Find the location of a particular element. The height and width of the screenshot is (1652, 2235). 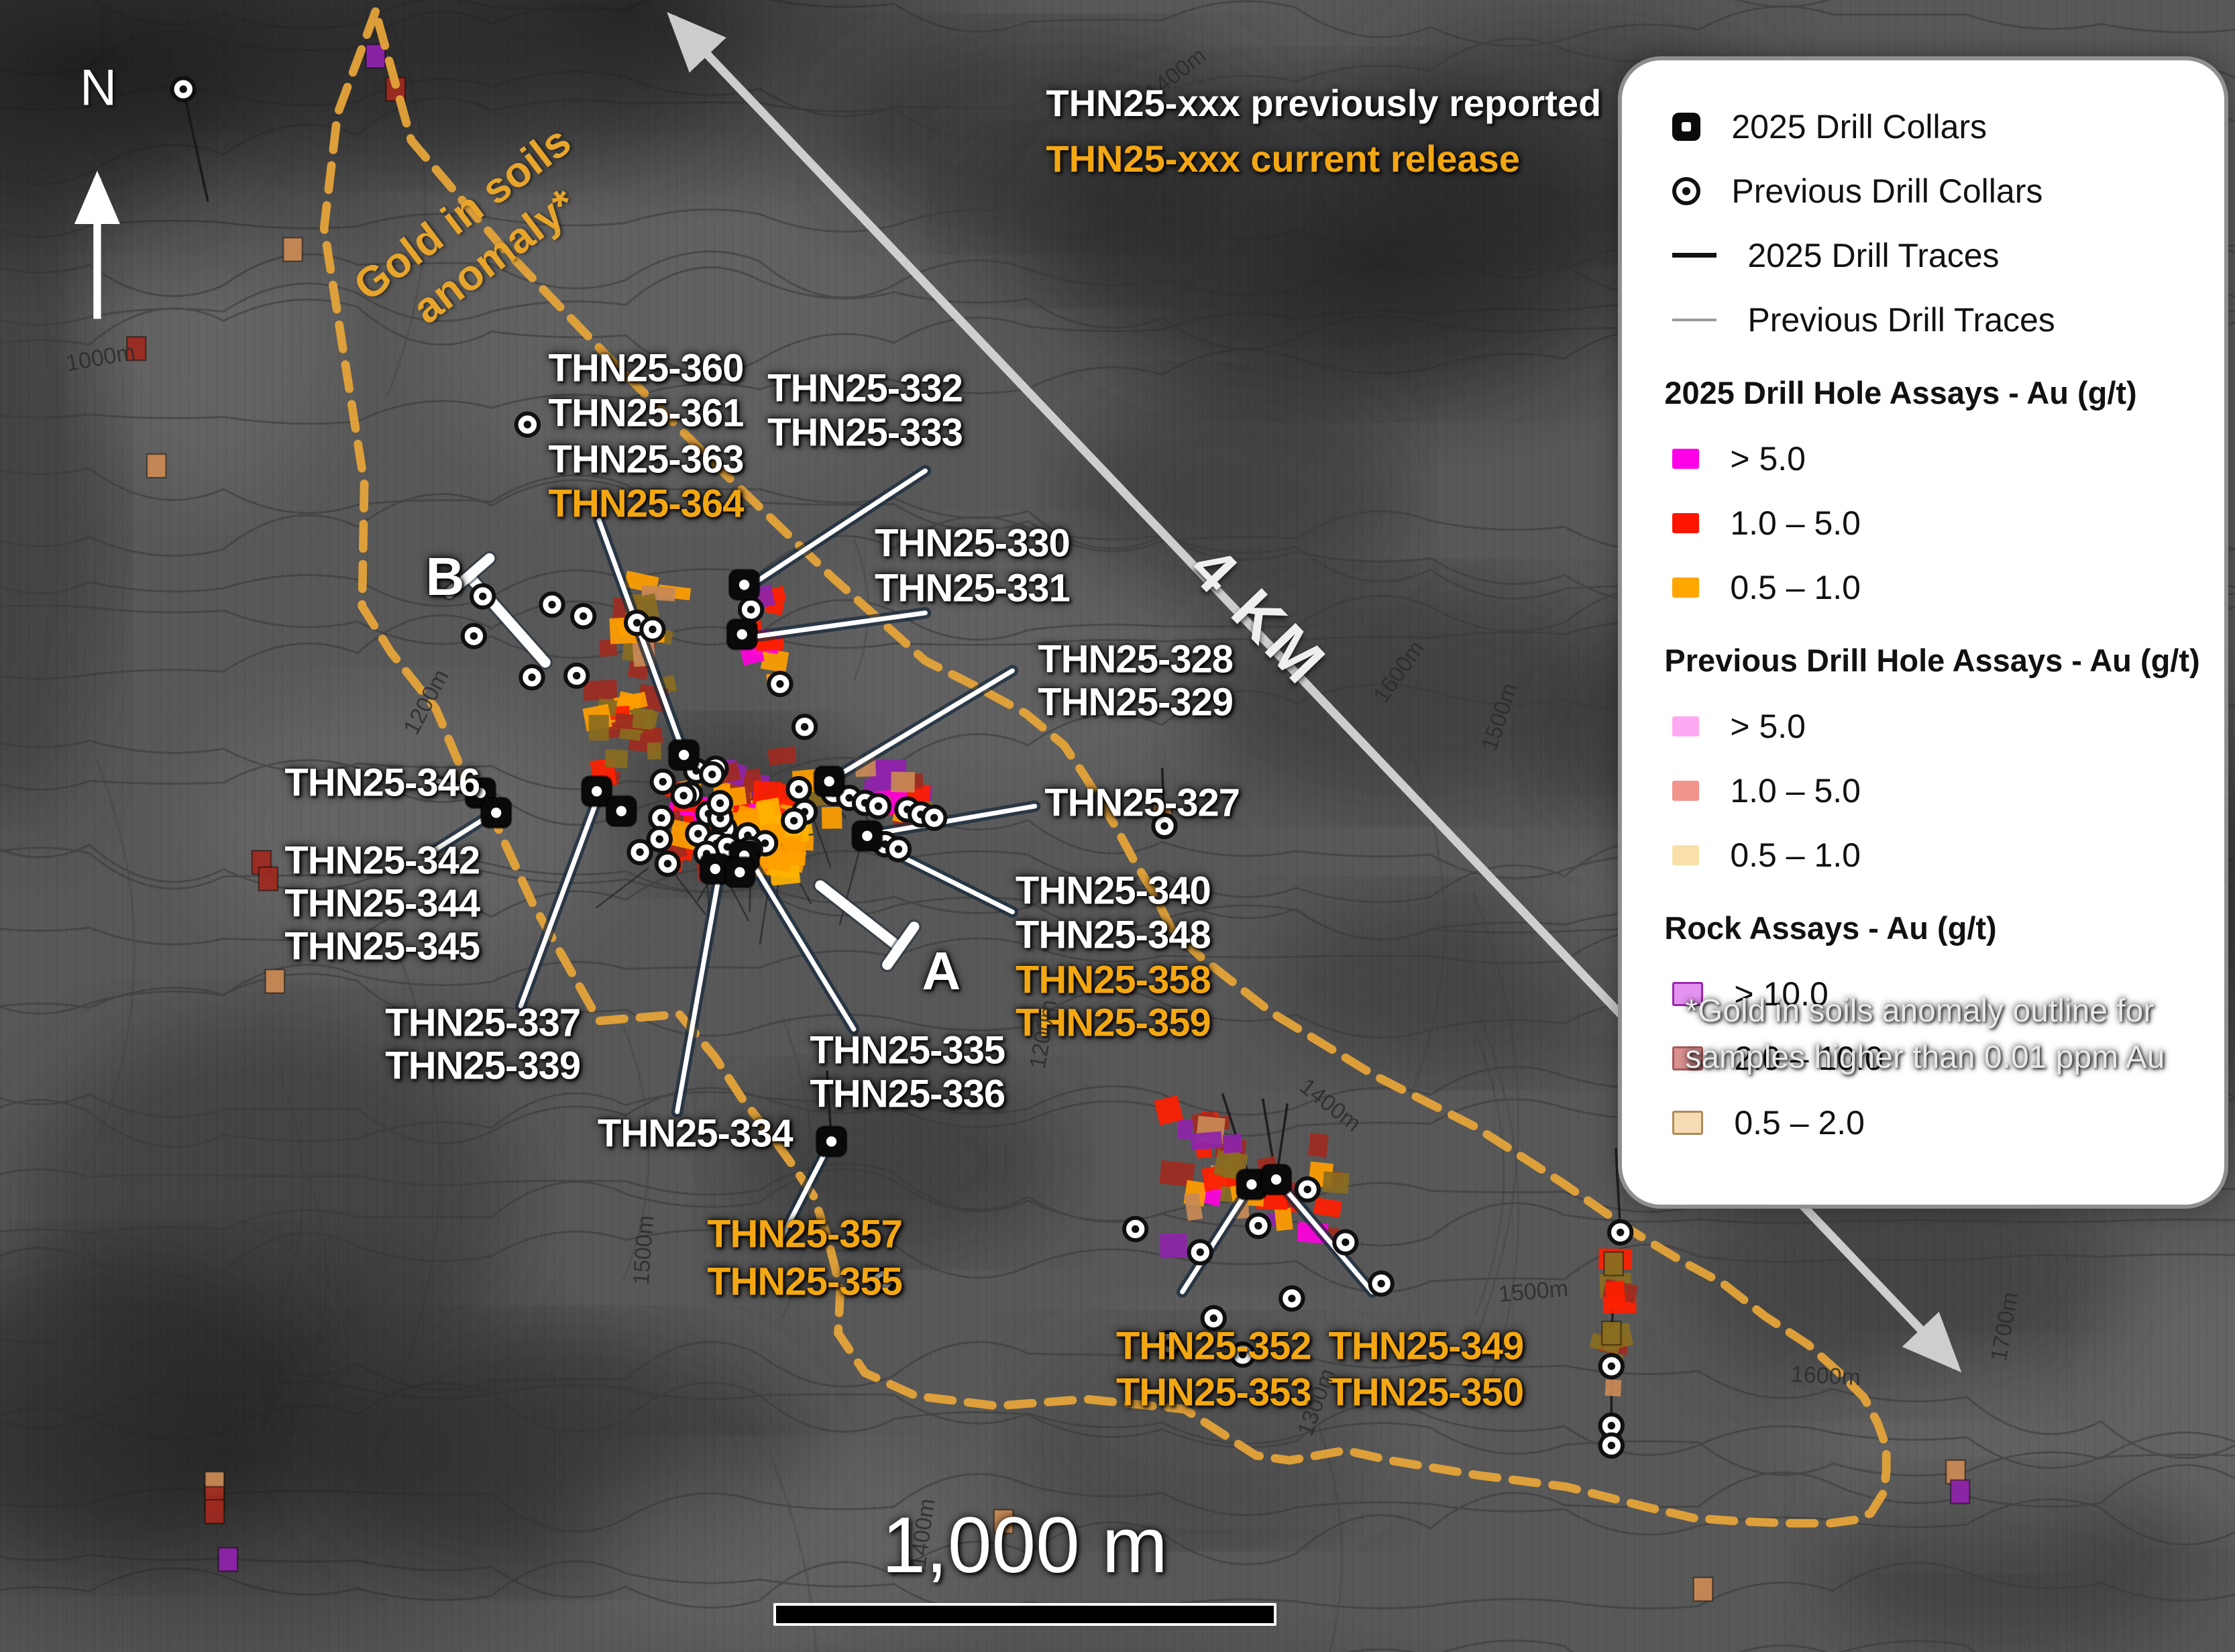

legend-item-label: Previous Drill Traces is located at coordinates (1901, 319).